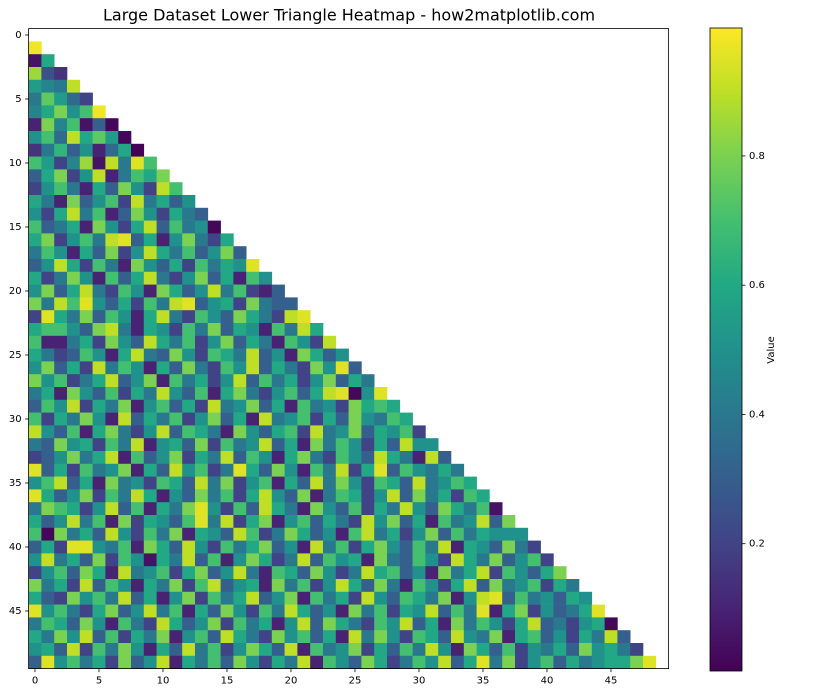 The height and width of the screenshot is (700, 840). I want to click on y-tick-label: 35, so click(15, 483).